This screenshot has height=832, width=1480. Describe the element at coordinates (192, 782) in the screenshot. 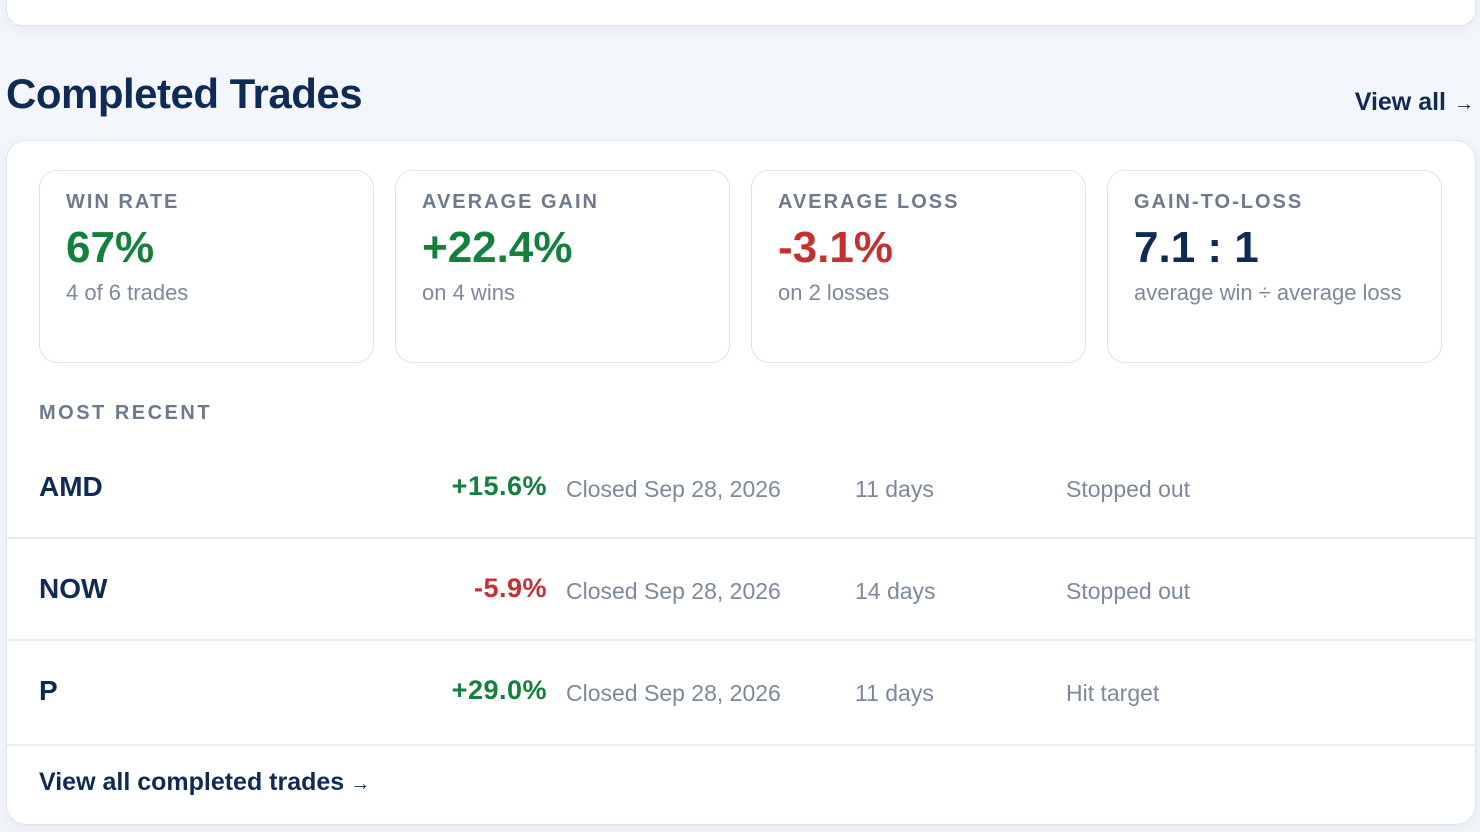

I see `footer-link-label: View all completed trades` at that location.